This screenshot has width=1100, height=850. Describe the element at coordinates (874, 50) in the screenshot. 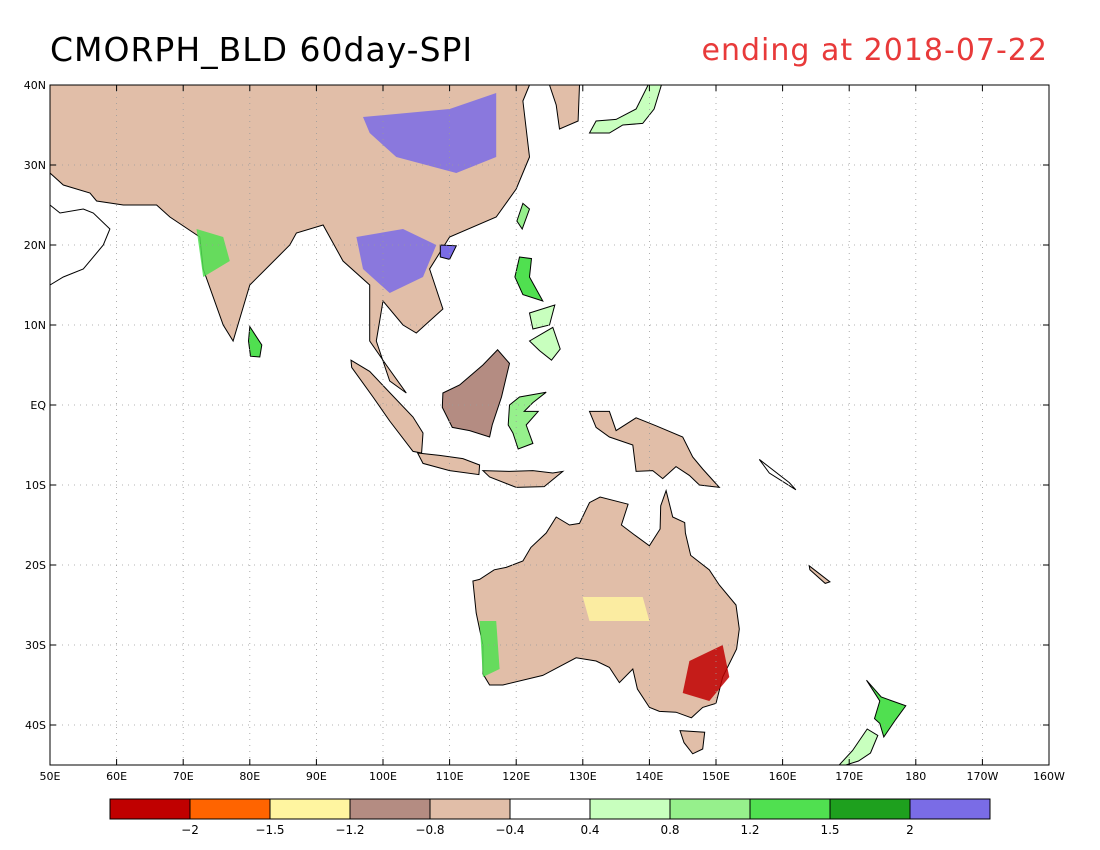

I see `map-subtitle: ending at 2018-07-22` at that location.